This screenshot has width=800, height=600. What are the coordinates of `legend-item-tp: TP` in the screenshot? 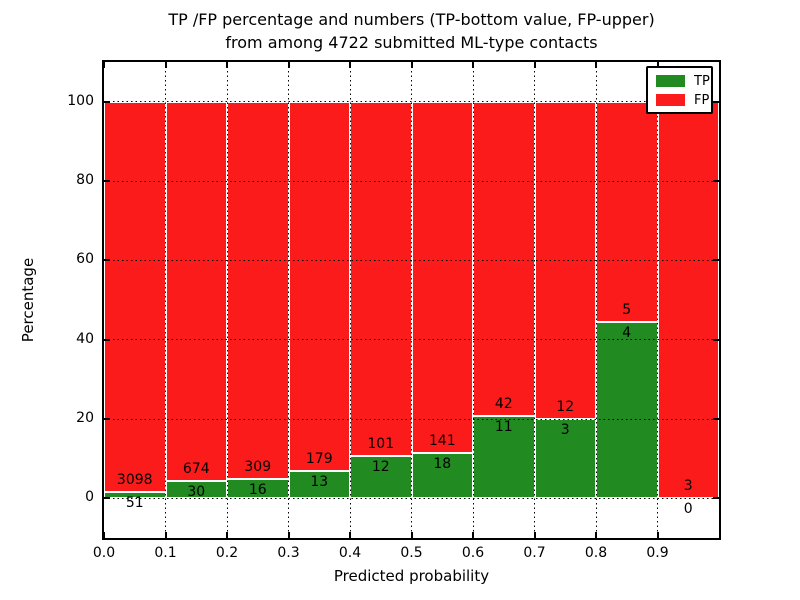 It's located at (683, 81).